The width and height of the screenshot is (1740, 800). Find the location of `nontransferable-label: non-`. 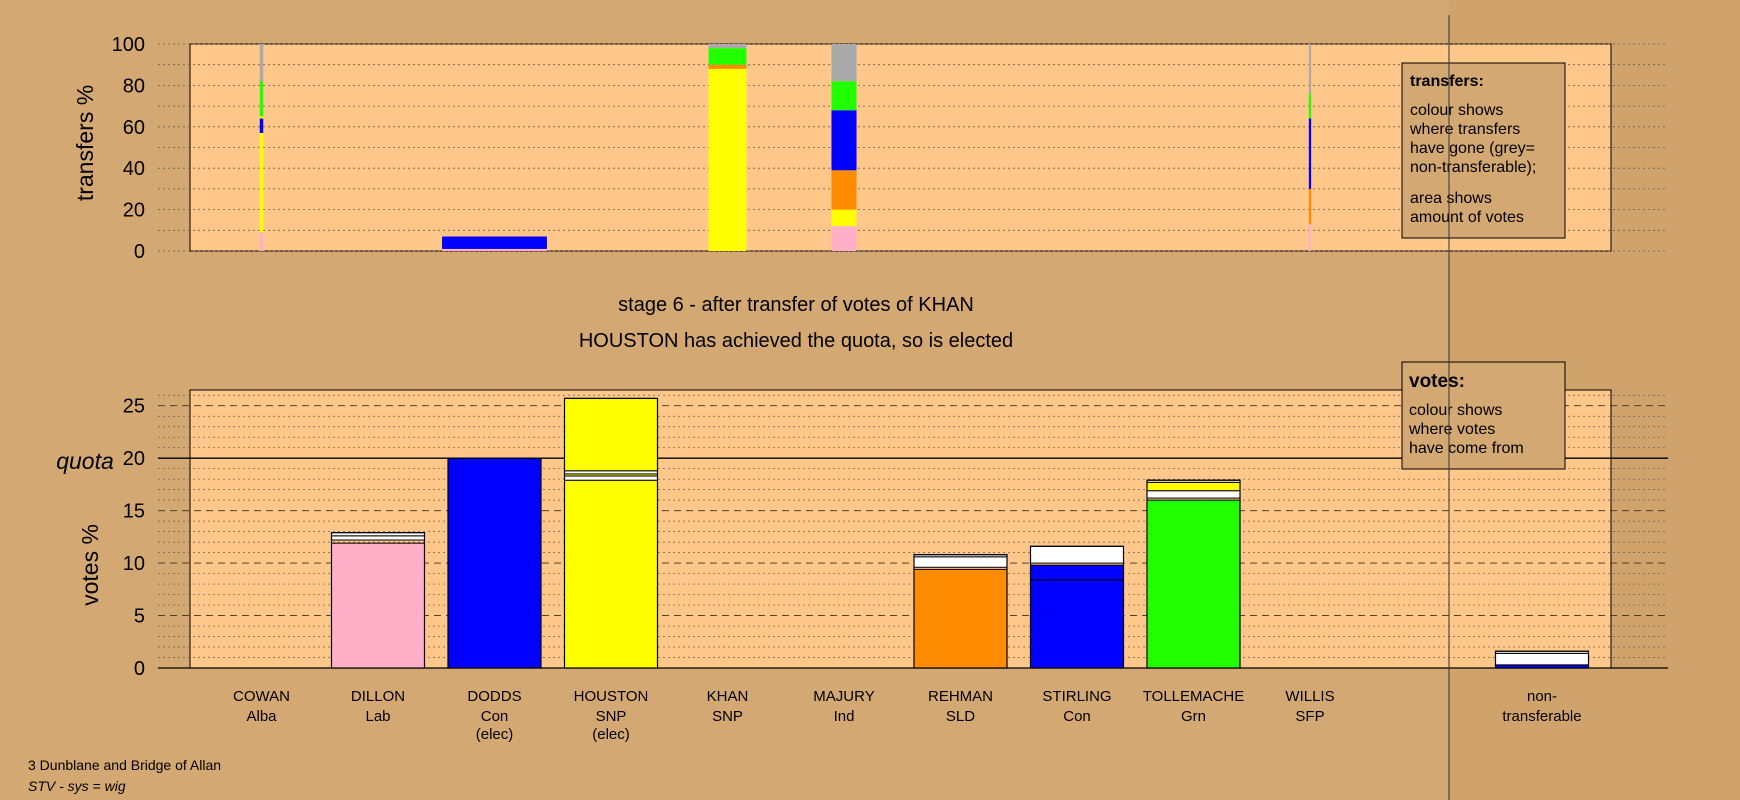

nontransferable-label: non- is located at coordinates (1542, 696).